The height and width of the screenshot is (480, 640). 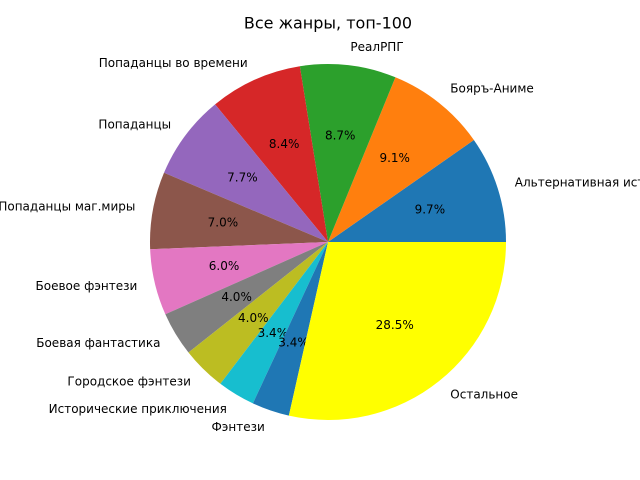 I want to click on wedge-label: Городское фэнтези, so click(x=129, y=381).